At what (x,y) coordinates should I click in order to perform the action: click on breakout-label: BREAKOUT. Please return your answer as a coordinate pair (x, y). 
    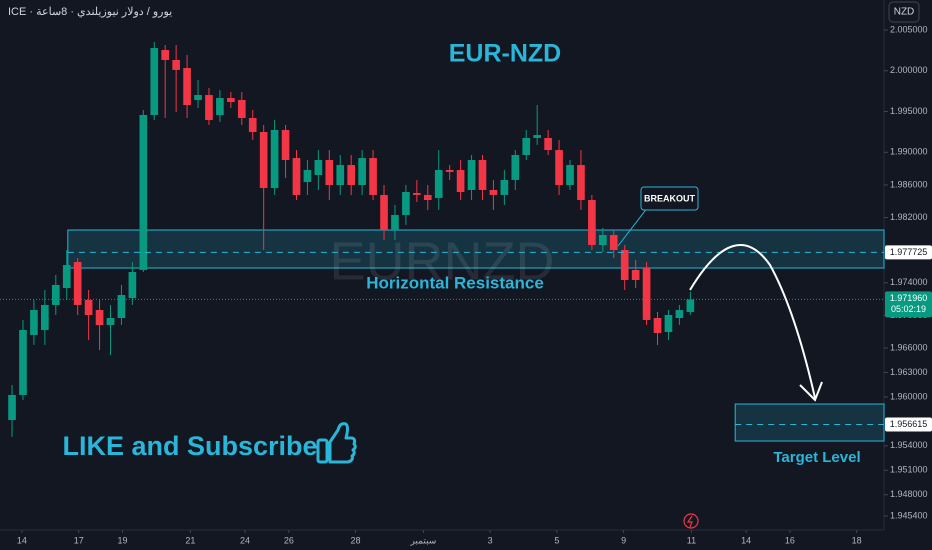
    Looking at the image, I should click on (670, 198).